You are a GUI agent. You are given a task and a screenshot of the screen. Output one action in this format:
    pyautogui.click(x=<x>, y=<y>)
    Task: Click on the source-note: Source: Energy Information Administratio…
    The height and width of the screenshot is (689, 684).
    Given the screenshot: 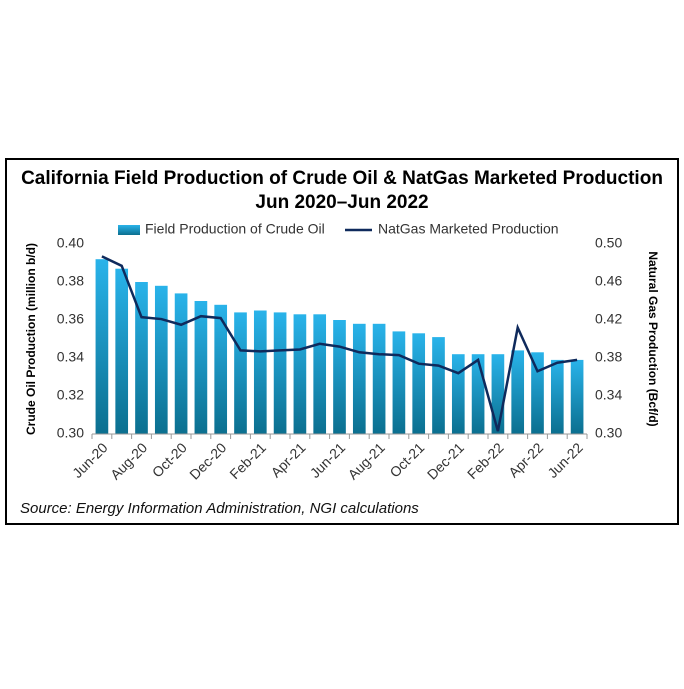 What is the action you would take?
    pyautogui.click(x=219, y=508)
    